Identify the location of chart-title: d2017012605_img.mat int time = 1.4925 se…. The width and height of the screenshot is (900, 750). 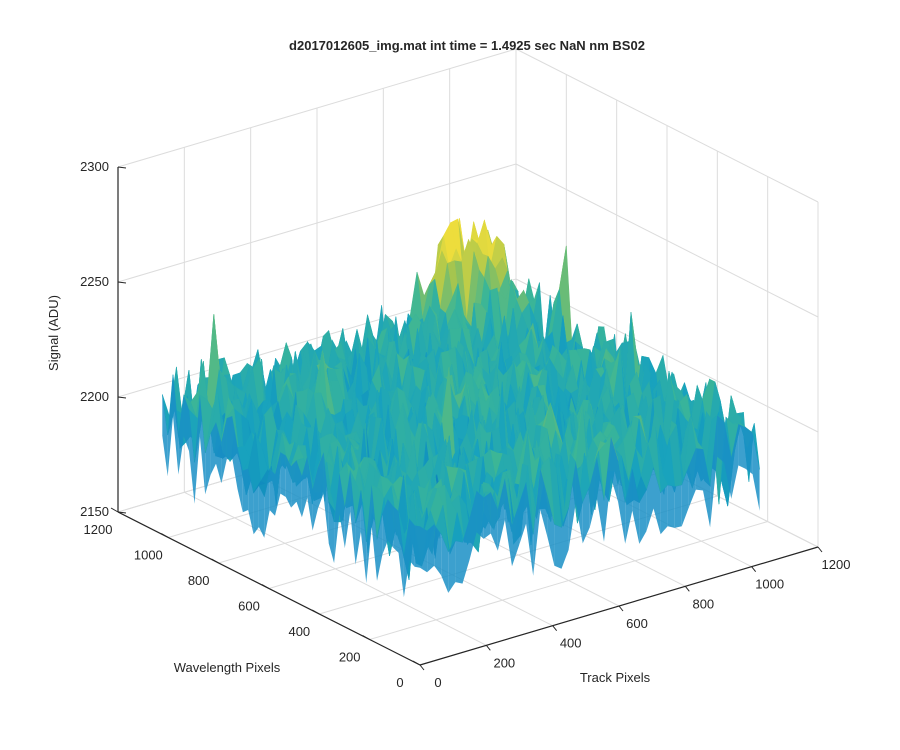
(467, 45).